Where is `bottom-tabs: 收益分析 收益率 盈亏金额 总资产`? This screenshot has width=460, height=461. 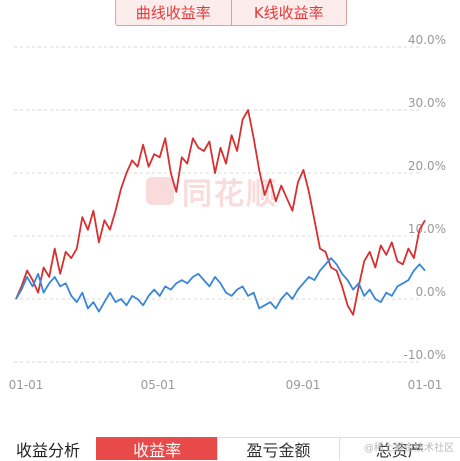 bottom-tabs: 收益分析 收益率 盈亏金额 总资产 is located at coordinates (230, 448).